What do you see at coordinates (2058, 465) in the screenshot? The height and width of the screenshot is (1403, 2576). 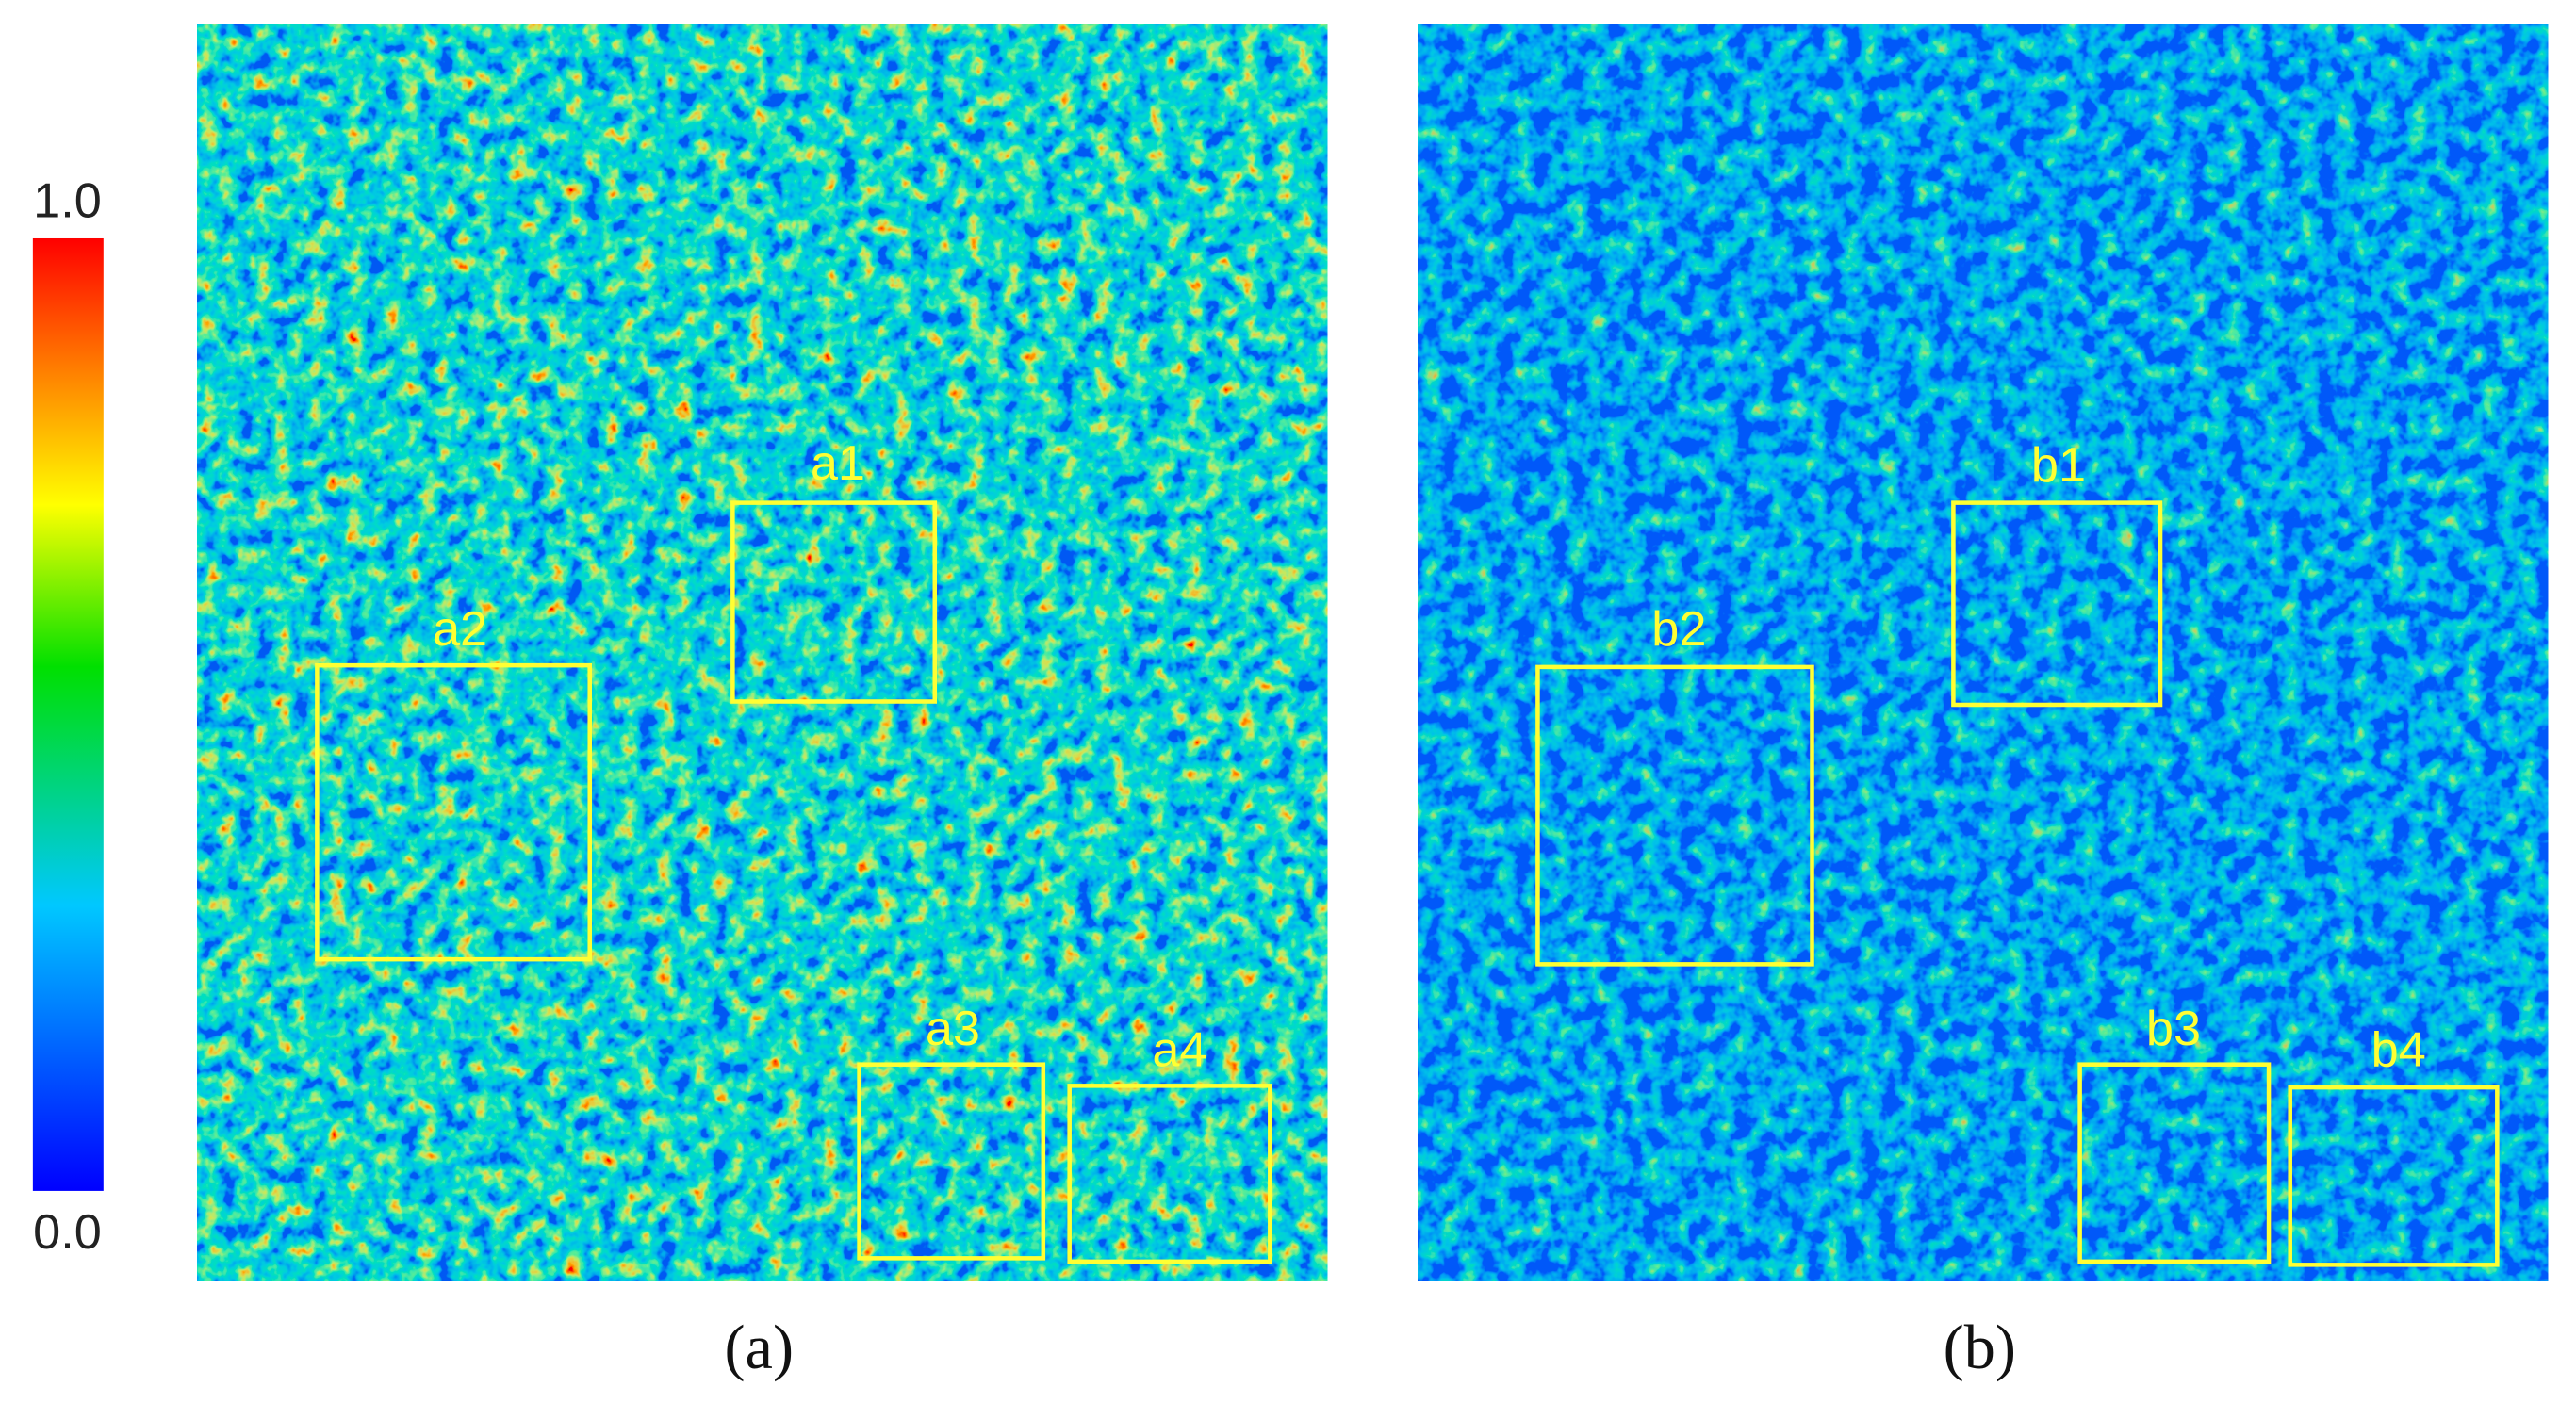 I see `box-label: b1` at bounding box center [2058, 465].